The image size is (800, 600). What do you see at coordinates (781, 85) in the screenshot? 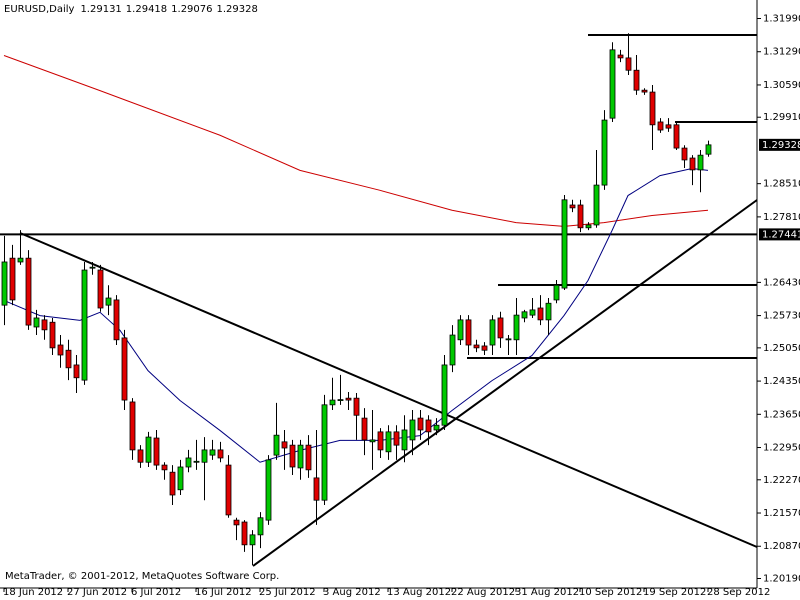
I see `y-tick-label: 1.30590` at bounding box center [781, 85].